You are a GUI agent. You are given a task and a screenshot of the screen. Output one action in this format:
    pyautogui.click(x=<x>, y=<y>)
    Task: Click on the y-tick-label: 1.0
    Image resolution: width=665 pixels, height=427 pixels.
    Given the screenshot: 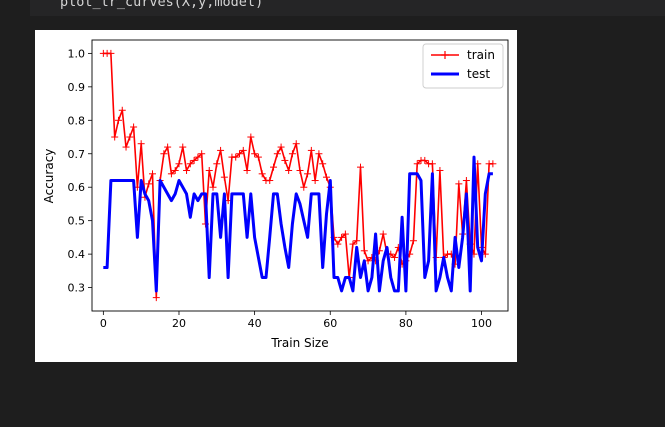 What is the action you would take?
    pyautogui.click(x=77, y=53)
    